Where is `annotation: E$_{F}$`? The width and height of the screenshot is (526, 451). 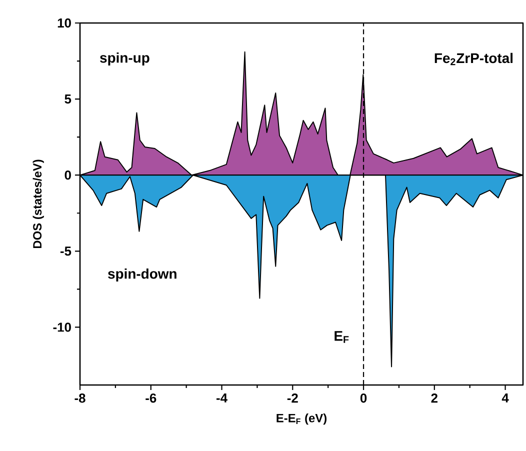 annotation: E$_{F}$ is located at coordinates (341, 337).